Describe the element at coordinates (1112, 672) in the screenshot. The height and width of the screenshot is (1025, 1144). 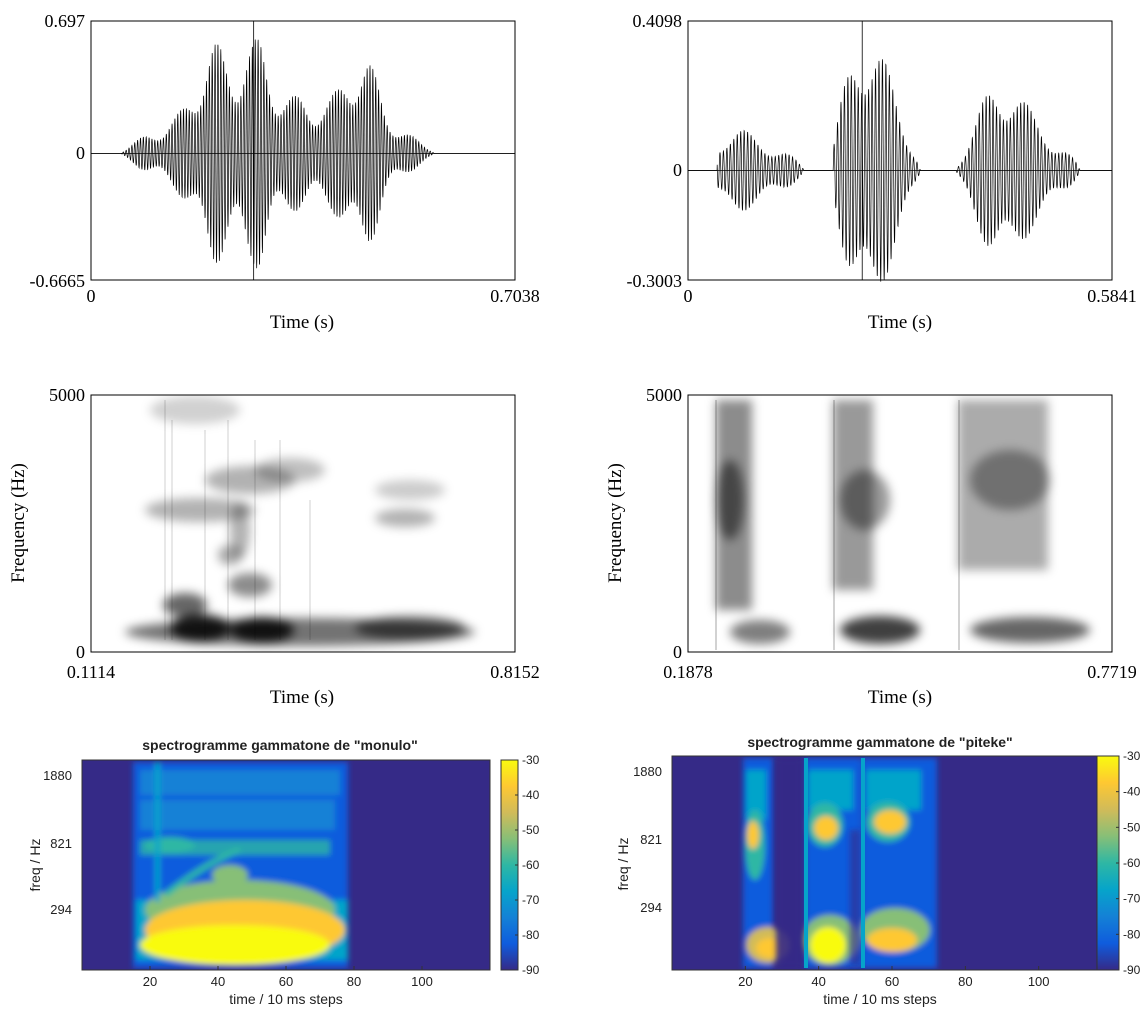
I see `x-end-label: 0.7719` at that location.